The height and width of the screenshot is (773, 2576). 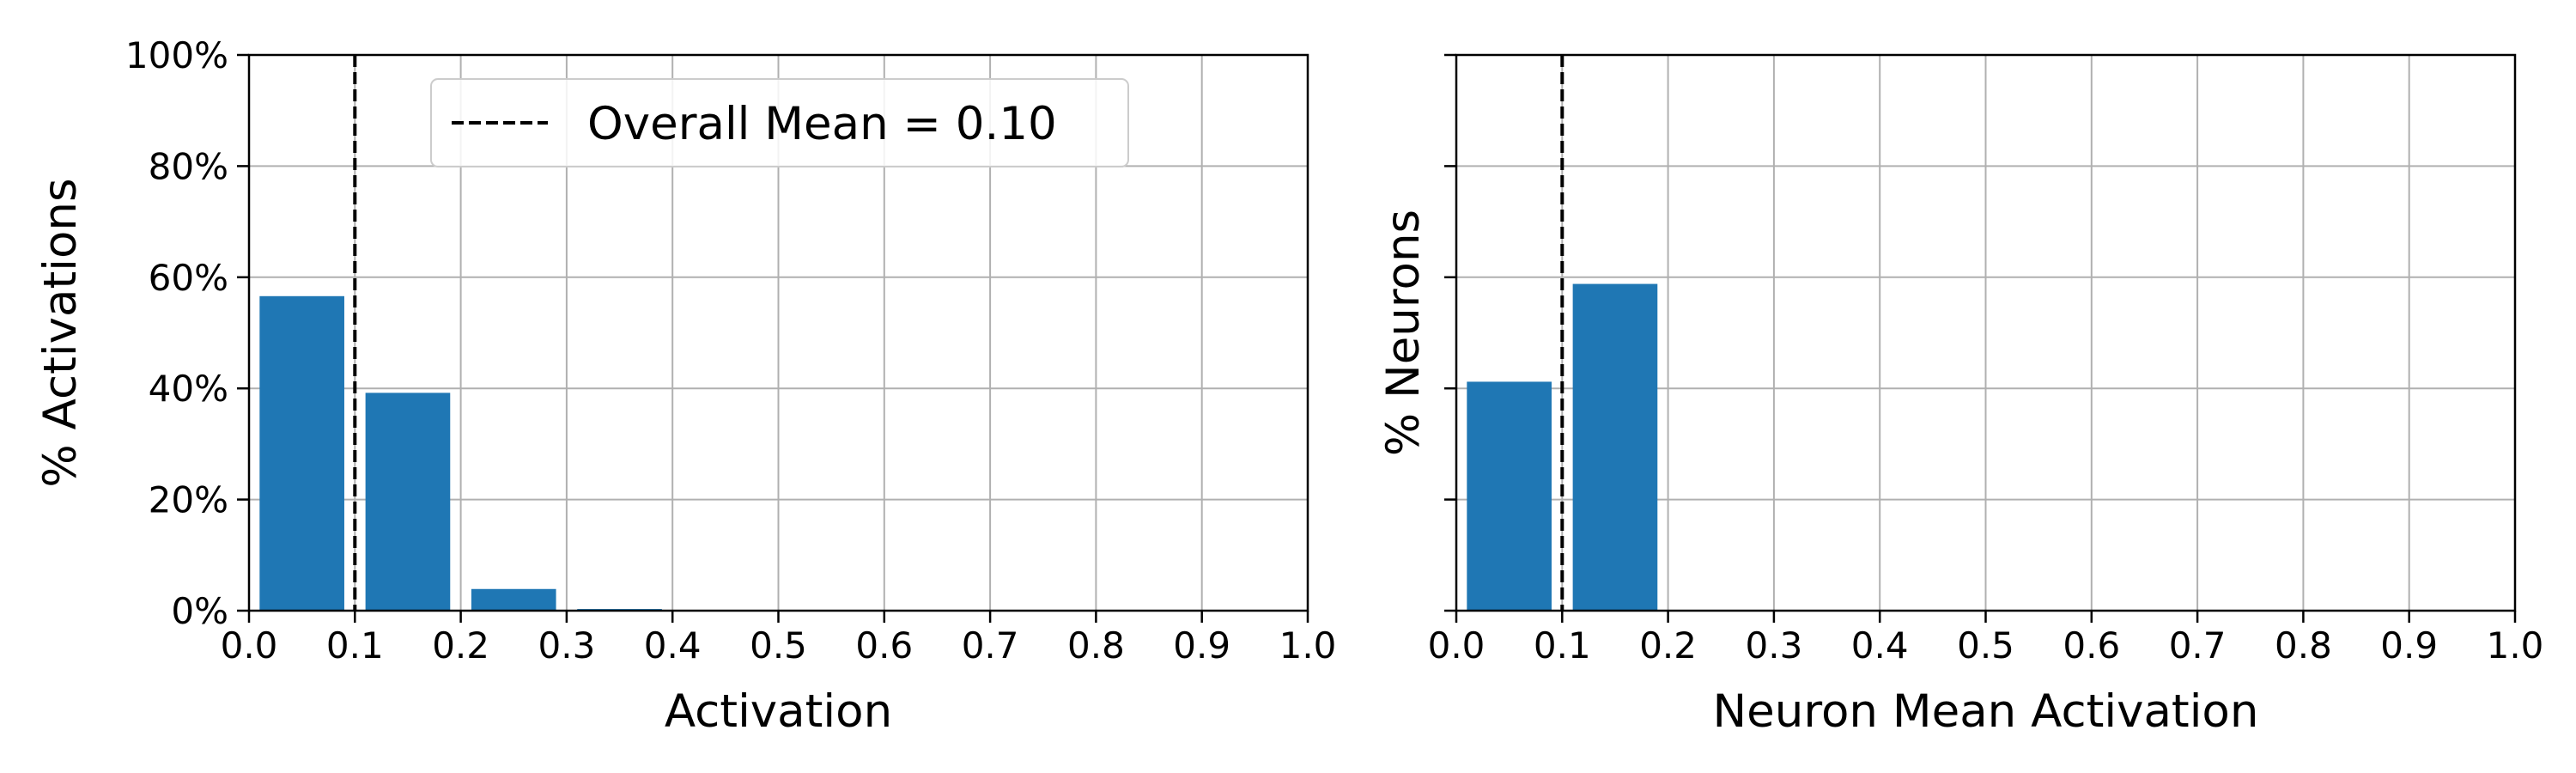 I want to click on y-tick-label: 0%, so click(x=199, y=611).